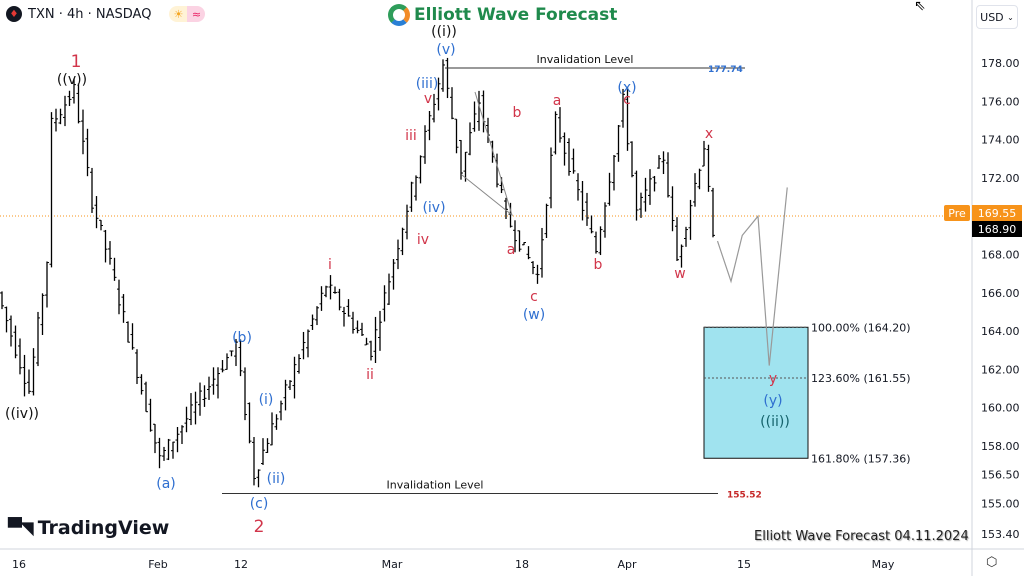 The height and width of the screenshot is (576, 1024). Describe the element at coordinates (157, 564) in the screenshot. I see `x-tick-label: Feb` at that location.